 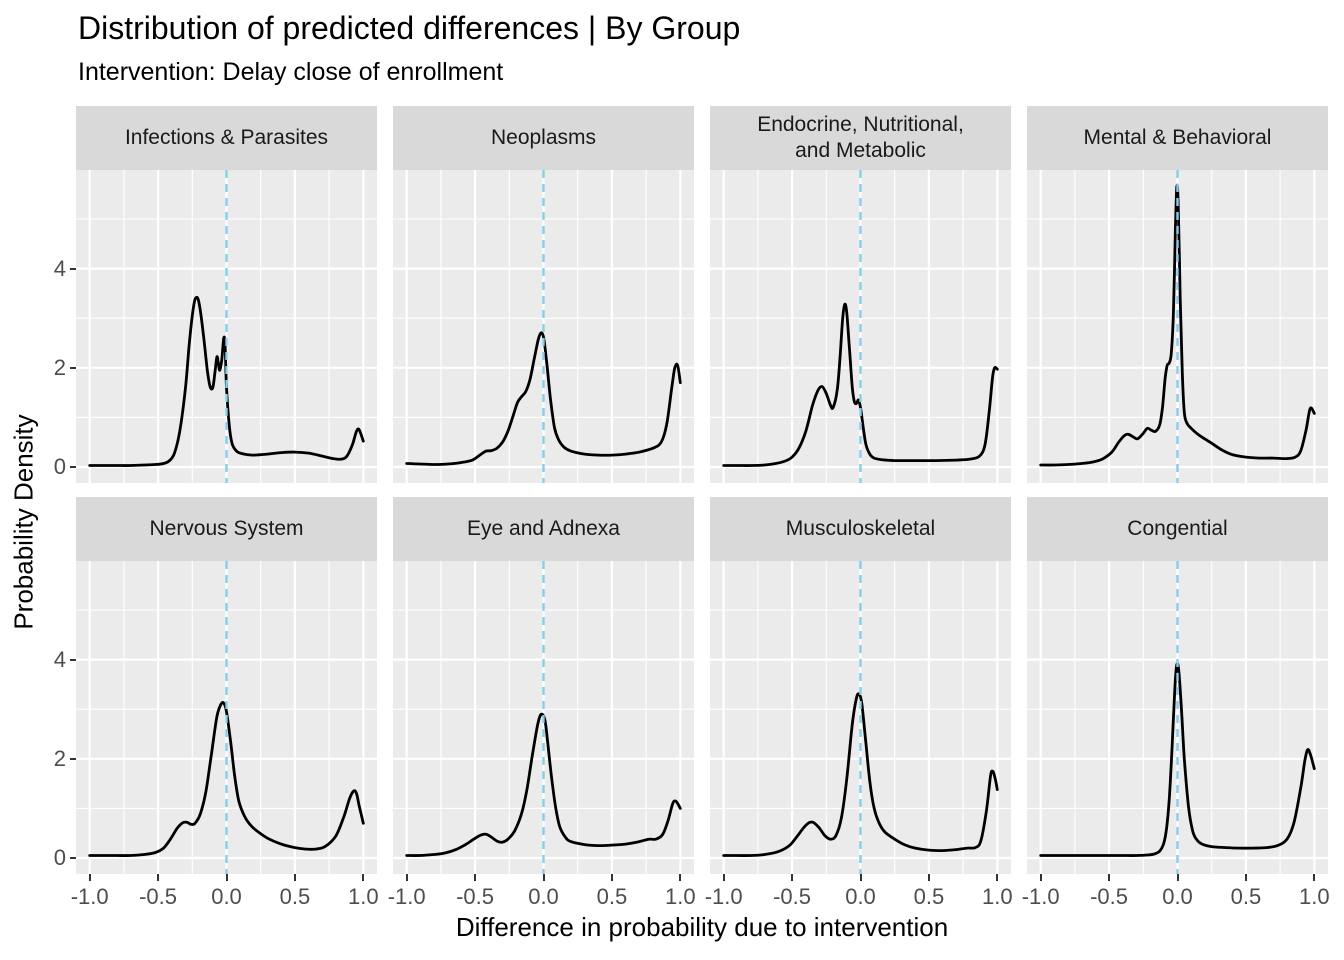 I want to click on facet-strip-label: Nervous System, so click(x=226, y=529).